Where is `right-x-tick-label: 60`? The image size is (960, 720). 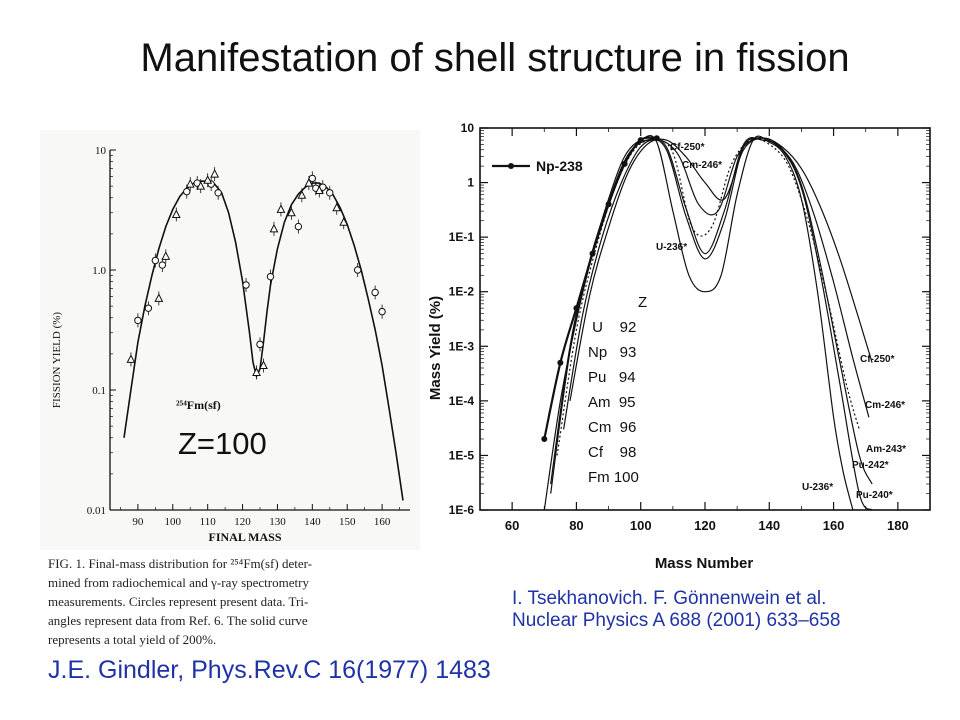 right-x-tick-label: 60 is located at coordinates (512, 525).